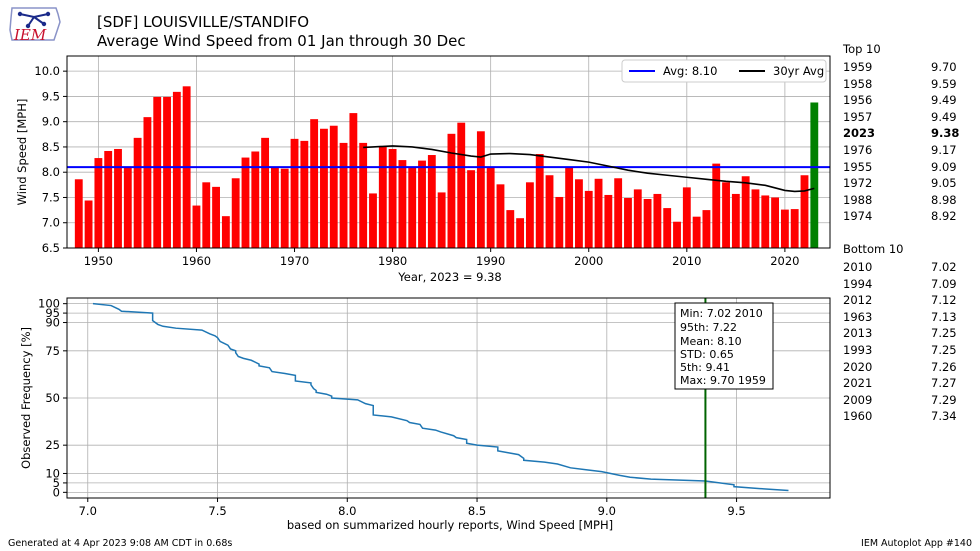  I want to click on iowa-outline-icon, so click(35, 24).